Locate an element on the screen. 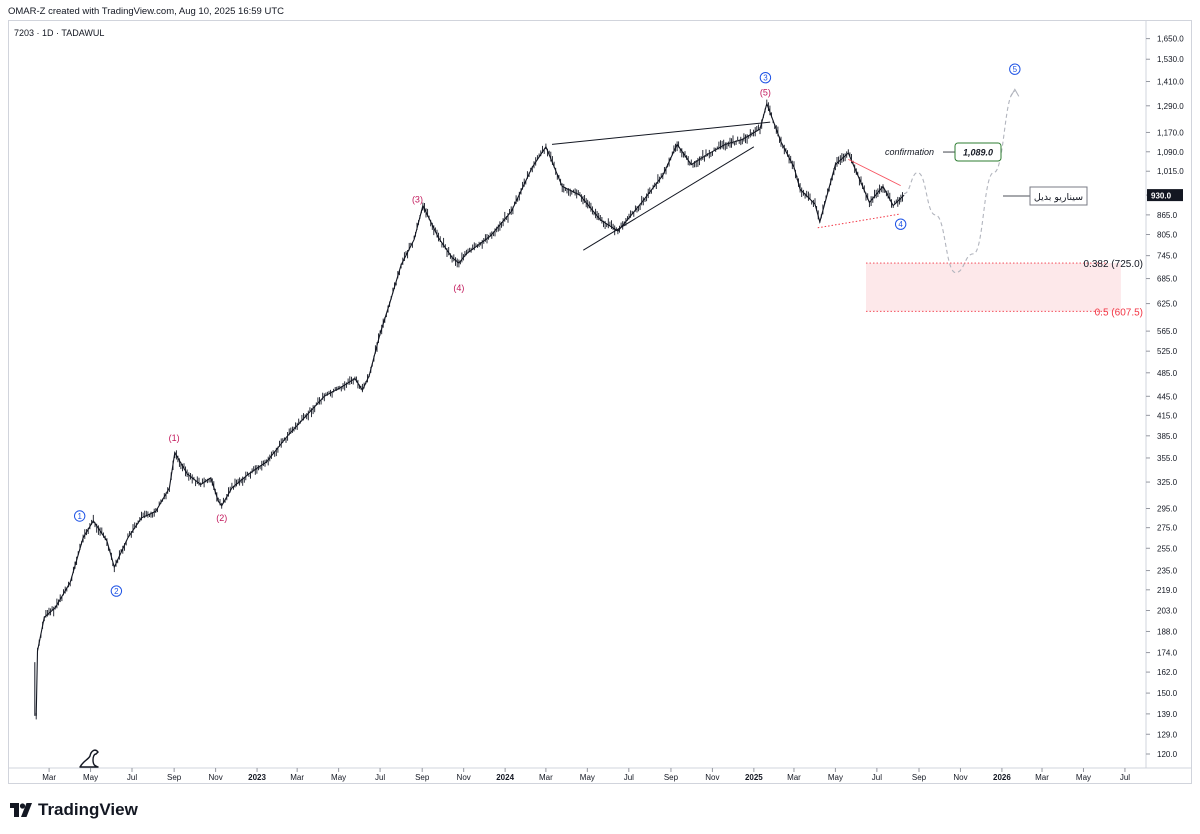 The width and height of the screenshot is (1200, 834). alternate-scenario-path is located at coordinates (959, 182).